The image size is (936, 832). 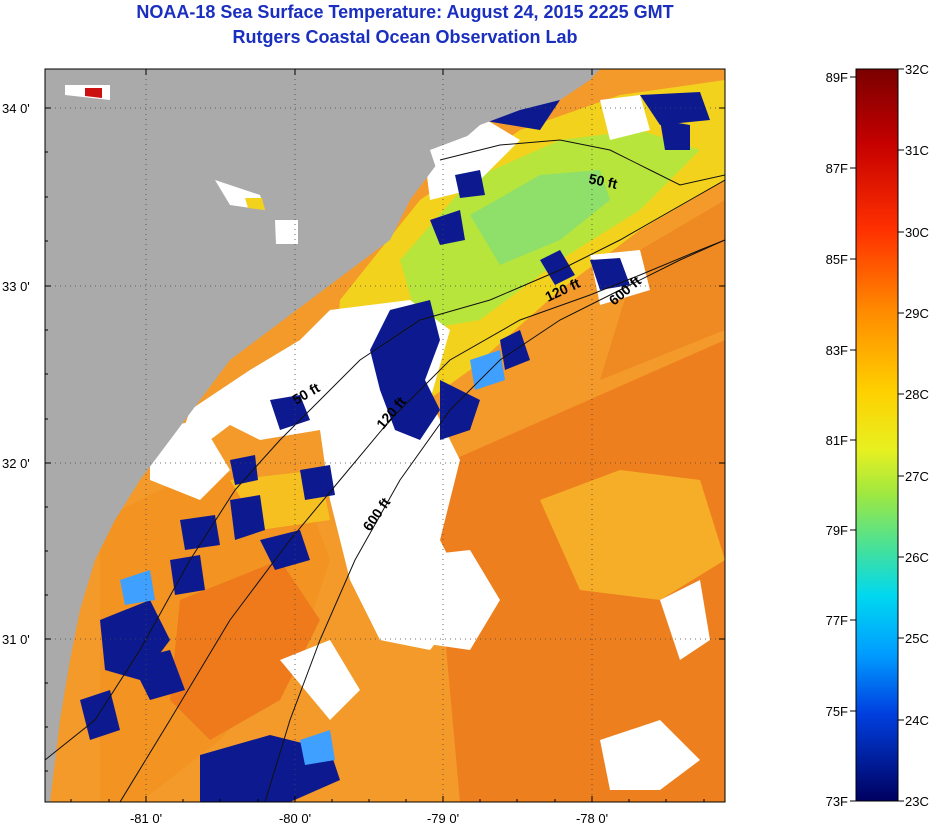 What do you see at coordinates (16, 286) in the screenshot?
I see `lat-label: 33 0'` at bounding box center [16, 286].